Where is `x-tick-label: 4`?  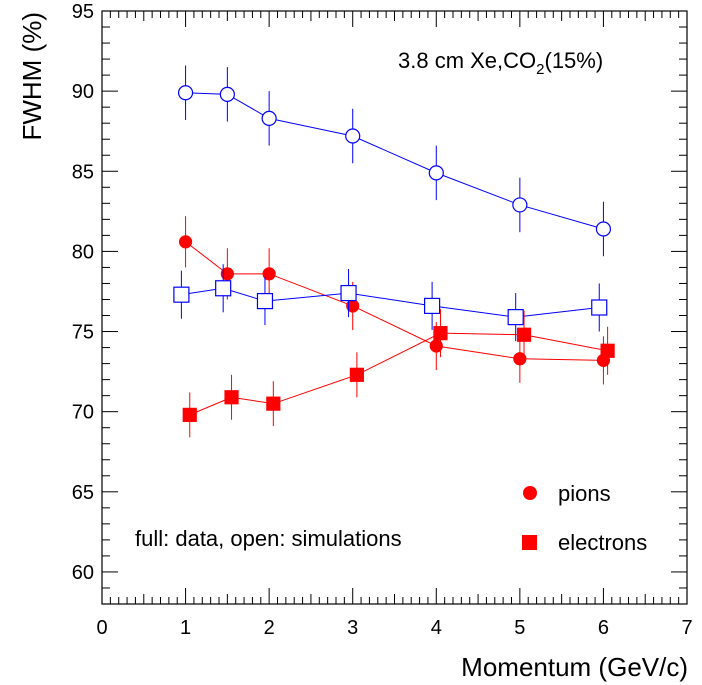 x-tick-label: 4 is located at coordinates (436, 628).